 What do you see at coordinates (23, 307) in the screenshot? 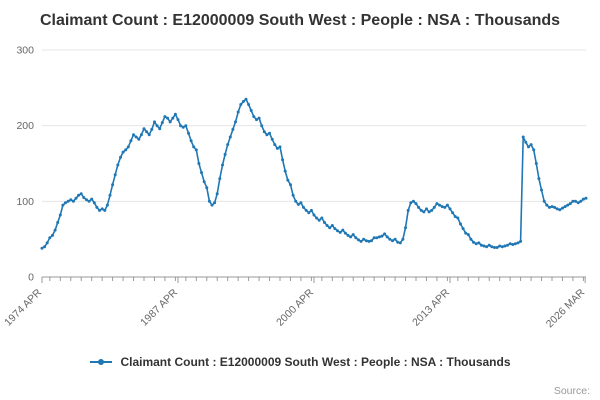
I see `x-tick-label: 1974 APR` at bounding box center [23, 307].